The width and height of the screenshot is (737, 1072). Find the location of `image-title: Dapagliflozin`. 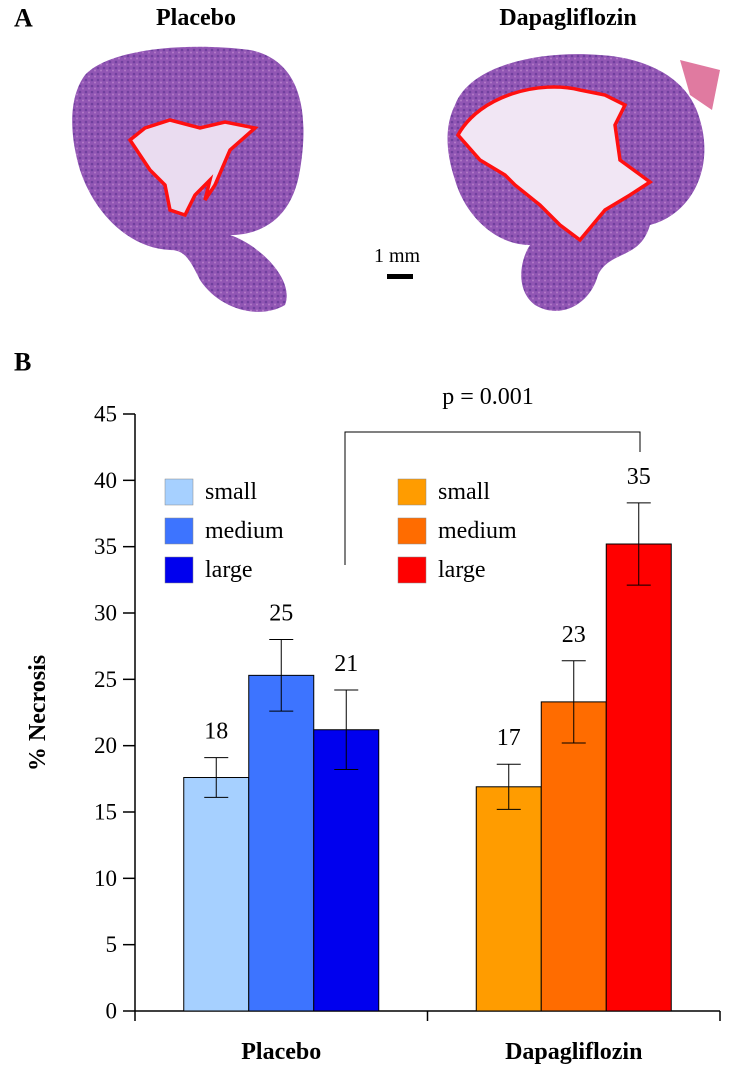

image-title: Dapagliflozin is located at coordinates (567, 18).